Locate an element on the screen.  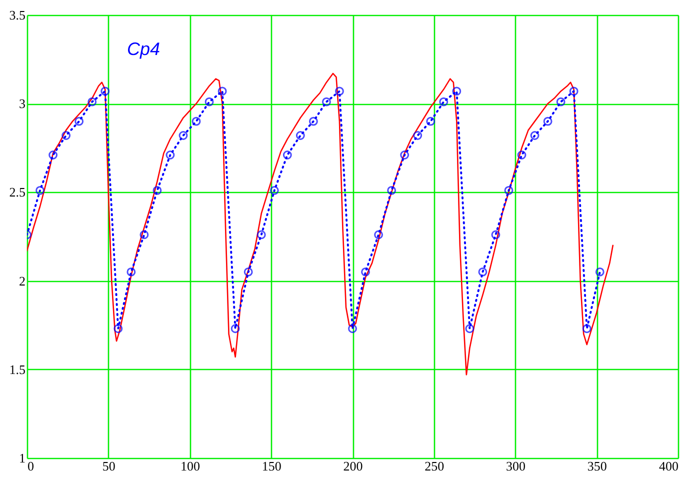
y-tick-label: 1.5 is located at coordinates (17, 369).